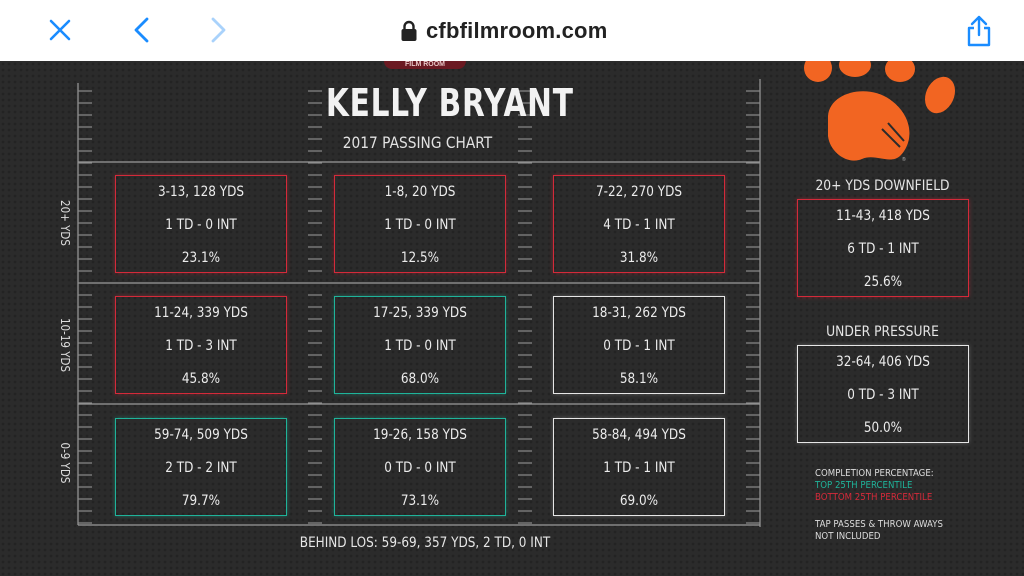 The width and height of the screenshot is (1024, 576). Describe the element at coordinates (639, 379) in the screenshot. I see `zone-pct: 58.1%` at that location.